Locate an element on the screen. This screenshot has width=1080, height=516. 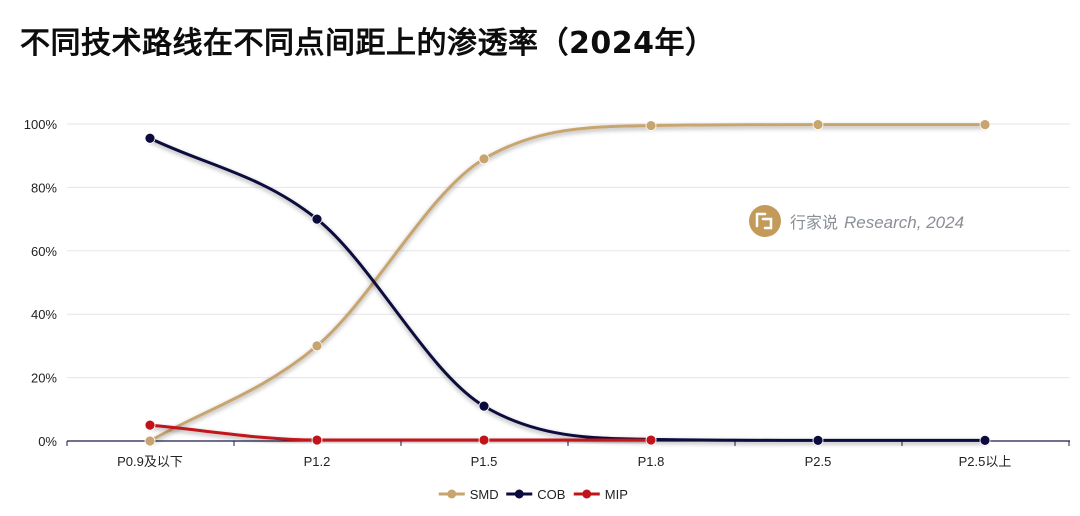
watermark-prefix: 行家说 is located at coordinates (814, 222).